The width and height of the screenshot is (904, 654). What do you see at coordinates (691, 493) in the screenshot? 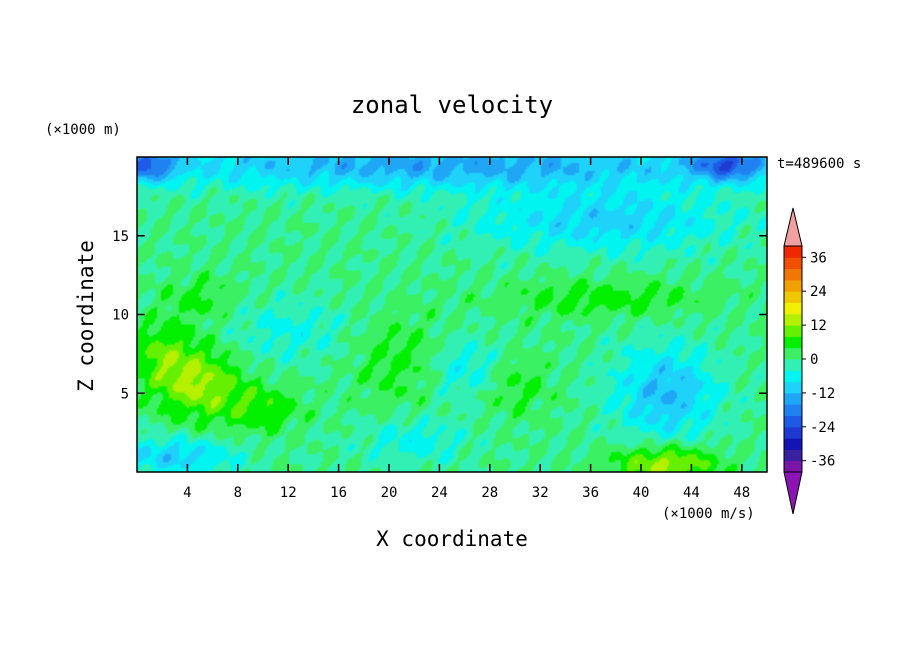
I see `x-tick-label: 44` at bounding box center [691, 493].